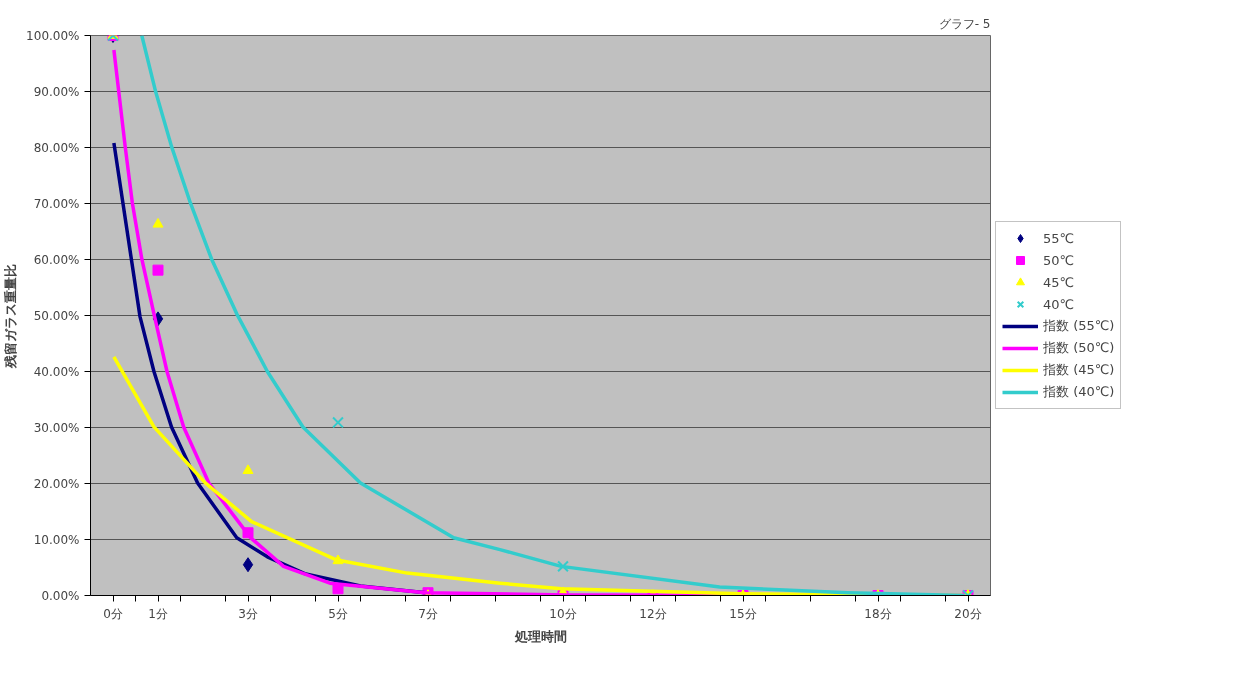  Describe the element at coordinates (158, 613) in the screenshot. I see `x-tick-label: 1分` at that location.